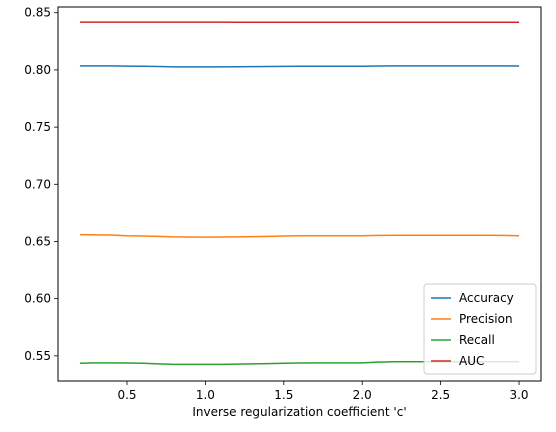 This screenshot has width=556, height=432. I want to click on x-tick-label: 0.5, so click(126, 395).